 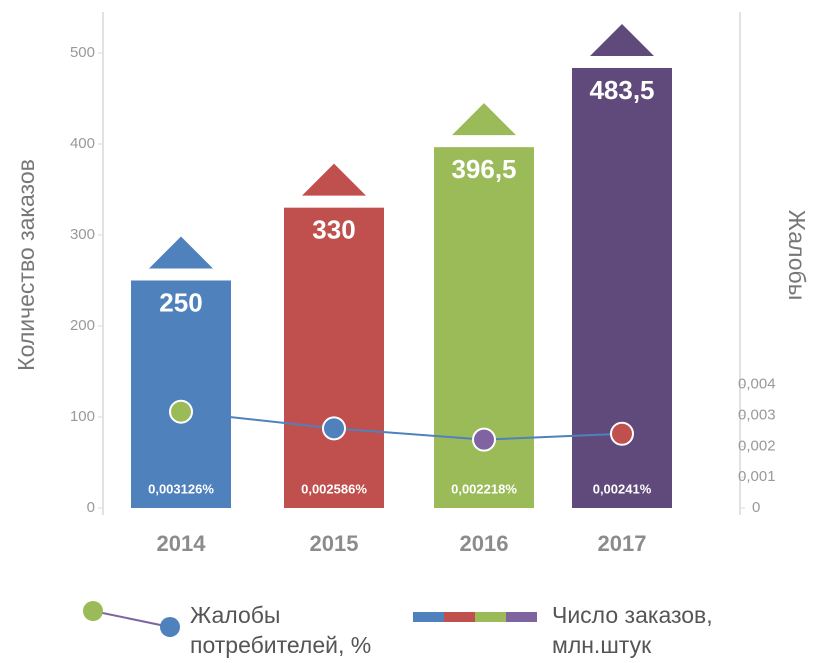 What do you see at coordinates (182, 543) in the screenshot?
I see `x-tick-label: 2014` at bounding box center [182, 543].